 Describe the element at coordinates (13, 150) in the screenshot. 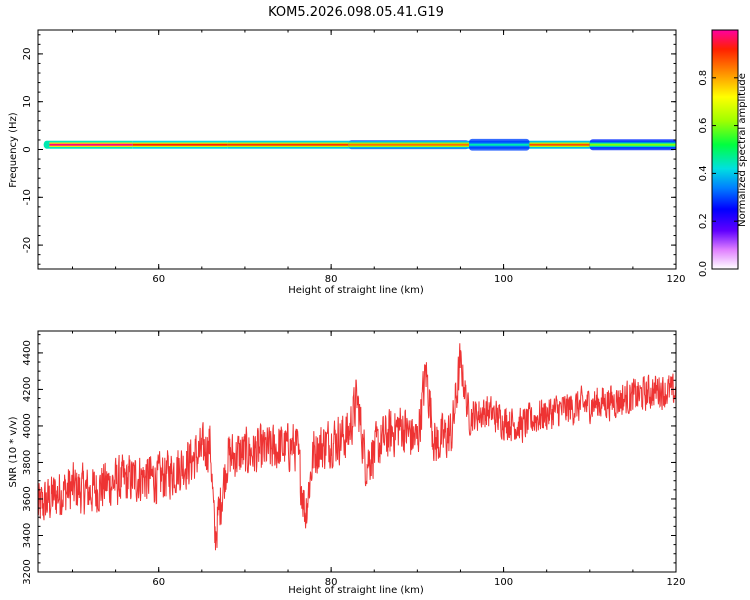

I see `spectrogram-y-label: Frequency (Hz)` at that location.